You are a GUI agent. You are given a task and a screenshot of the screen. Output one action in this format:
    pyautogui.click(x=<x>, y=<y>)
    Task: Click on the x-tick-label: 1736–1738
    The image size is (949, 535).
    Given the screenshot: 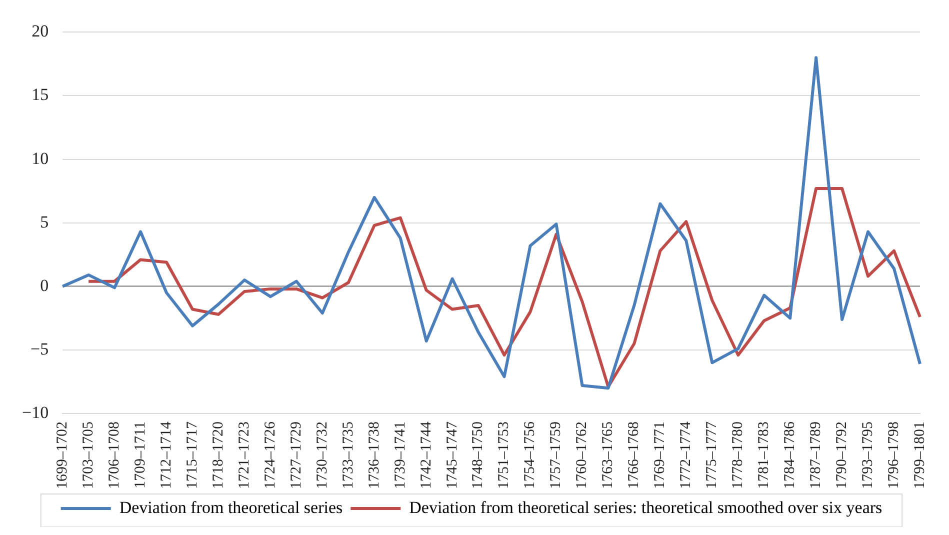 What is the action you would take?
    pyautogui.click(x=374, y=455)
    